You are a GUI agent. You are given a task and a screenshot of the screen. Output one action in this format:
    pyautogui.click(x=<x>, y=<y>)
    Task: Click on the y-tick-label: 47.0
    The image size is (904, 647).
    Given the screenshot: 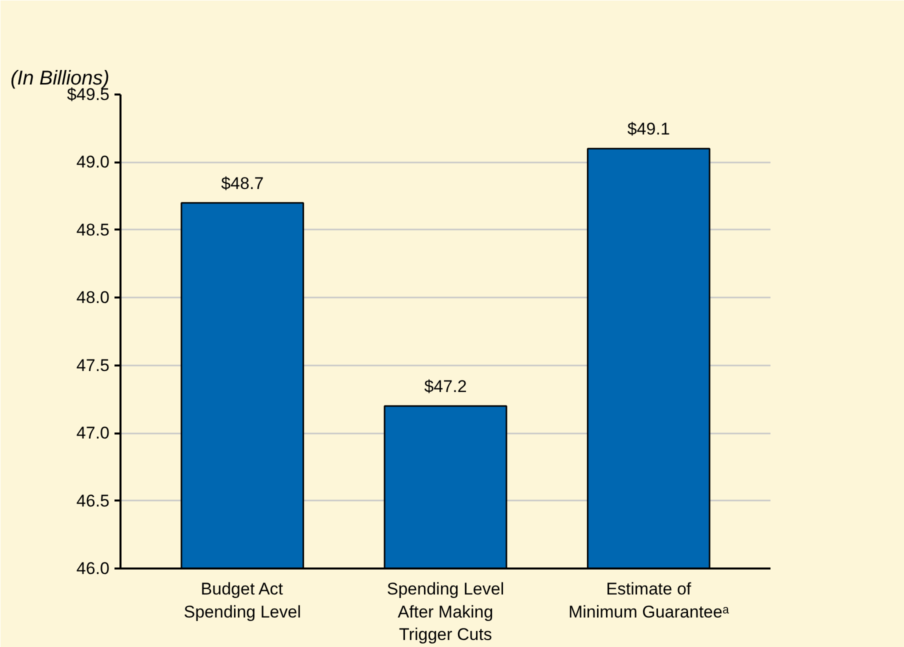 What is the action you would take?
    pyautogui.click(x=93, y=433)
    